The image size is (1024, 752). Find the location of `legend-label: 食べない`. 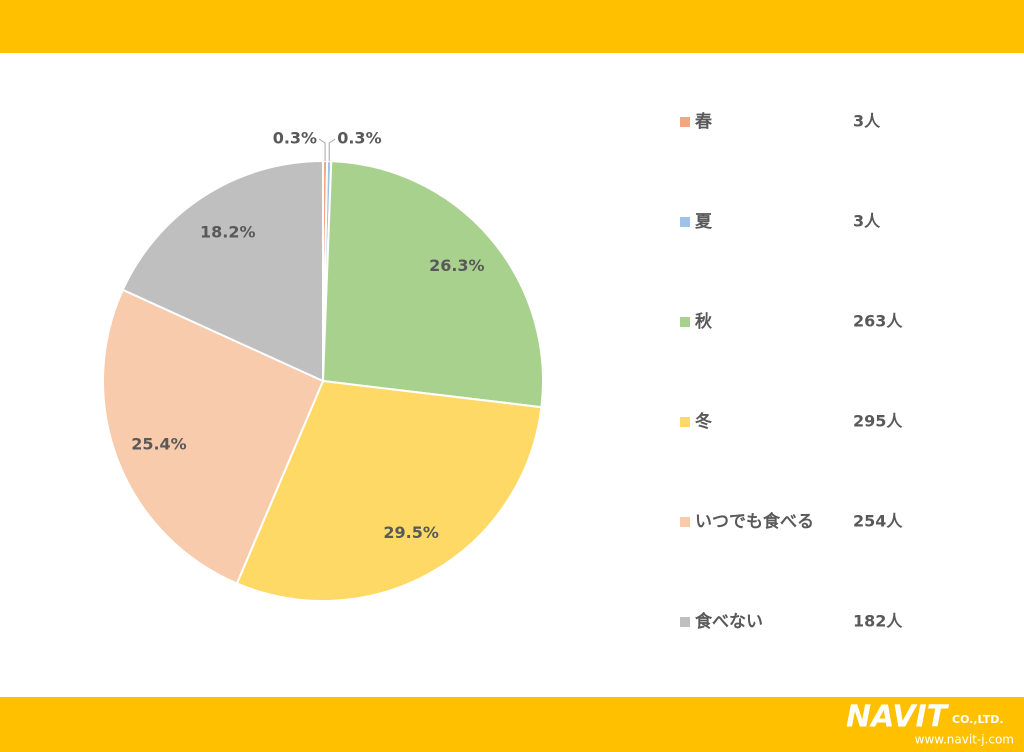

legend-label: 食べない is located at coordinates (729, 621).